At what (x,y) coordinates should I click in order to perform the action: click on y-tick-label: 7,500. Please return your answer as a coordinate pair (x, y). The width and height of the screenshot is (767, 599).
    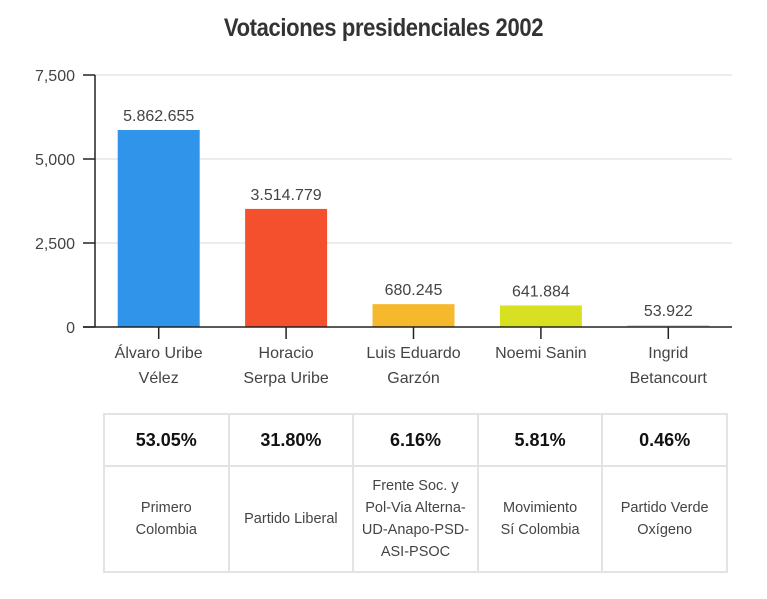
    Looking at the image, I should click on (55, 76).